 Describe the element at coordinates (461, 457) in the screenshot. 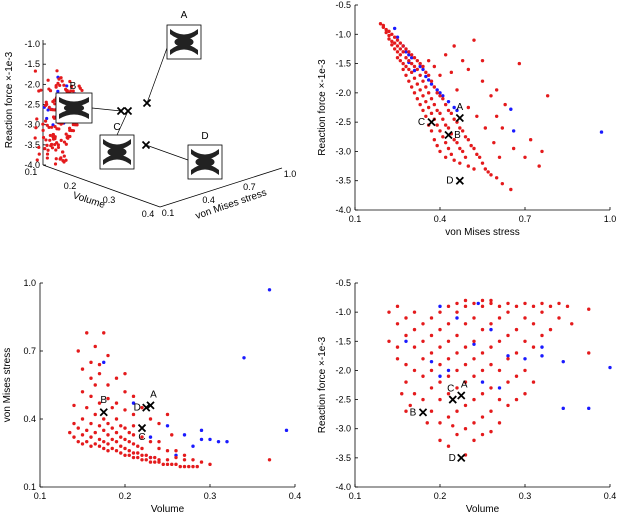

I see `marker-d` at that location.